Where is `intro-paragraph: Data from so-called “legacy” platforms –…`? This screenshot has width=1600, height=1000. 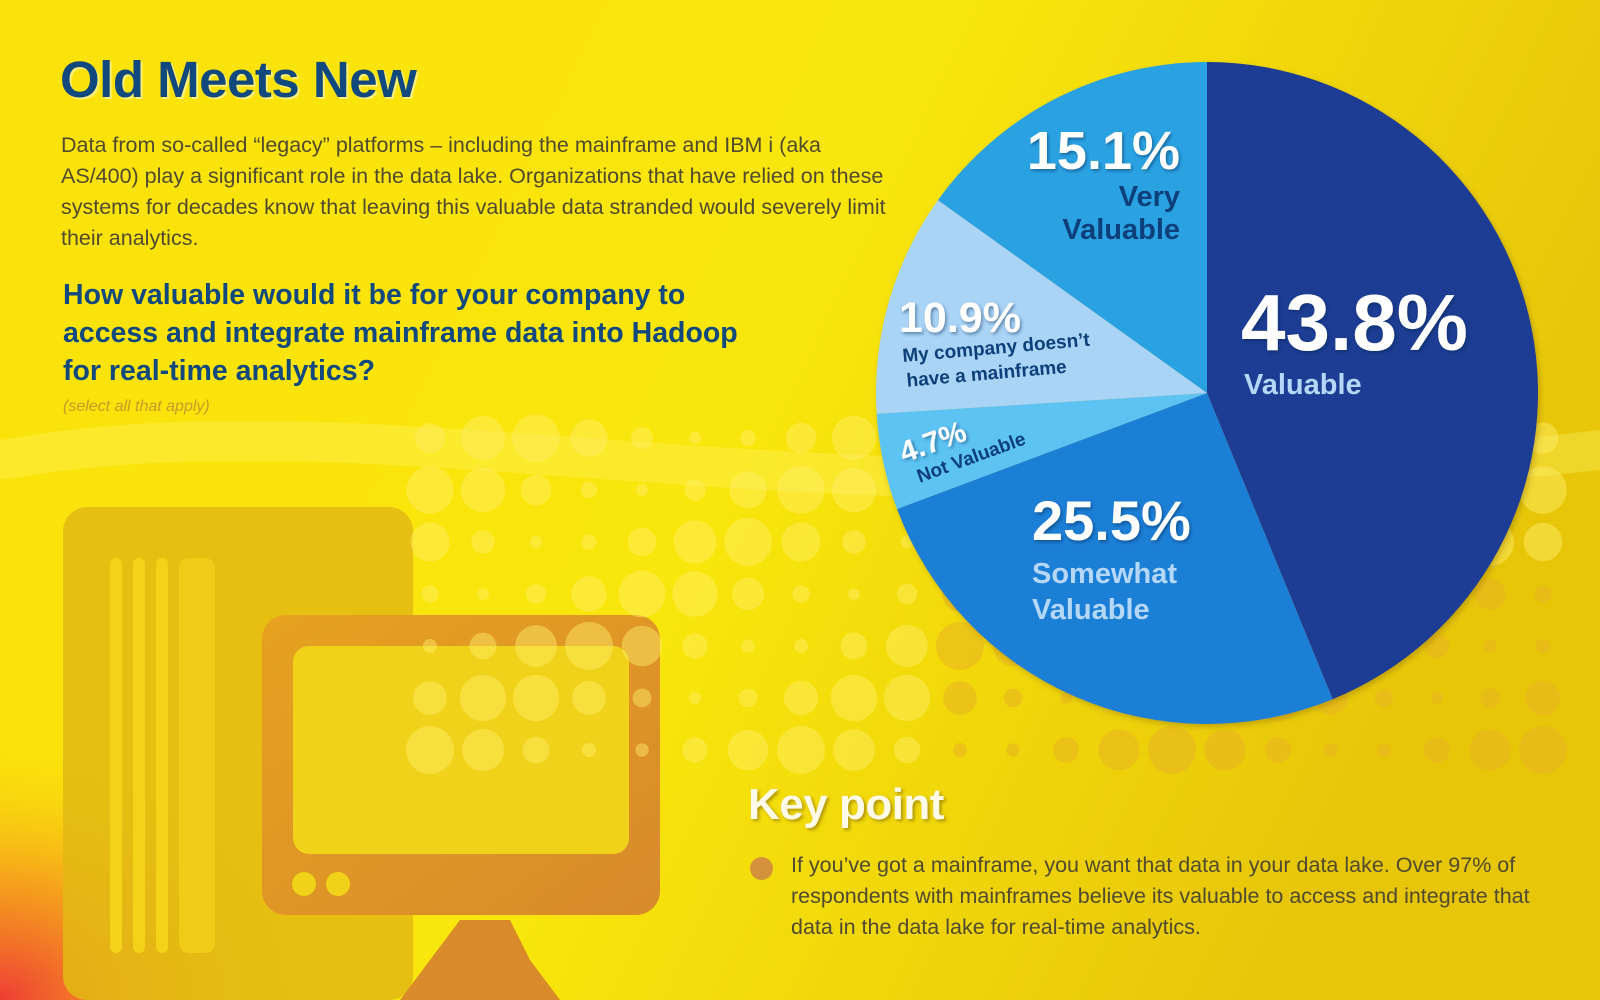
intro-paragraph: Data from so-called “legacy” platforms –… is located at coordinates (473, 191).